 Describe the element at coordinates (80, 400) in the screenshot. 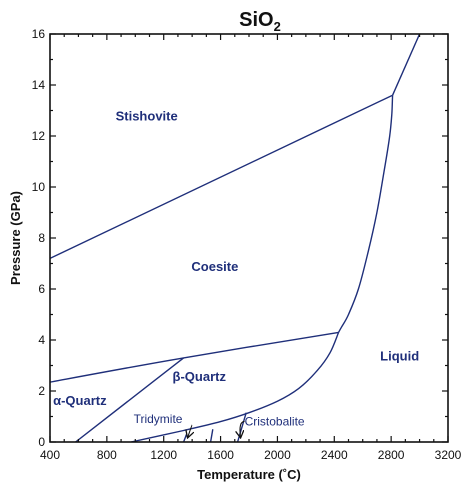

I see `phase-label: α-Quartz` at that location.